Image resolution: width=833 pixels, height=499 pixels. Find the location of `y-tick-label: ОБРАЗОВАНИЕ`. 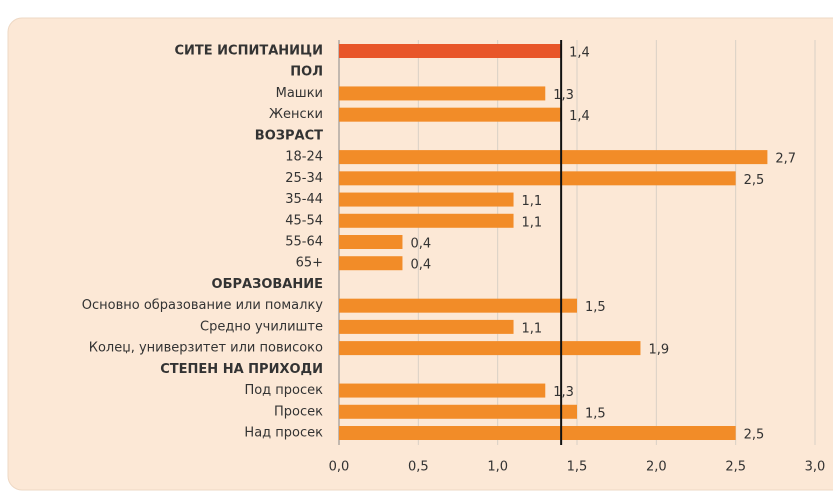

y-tick-label: ОБРАЗОВАНИЕ is located at coordinates (267, 284).